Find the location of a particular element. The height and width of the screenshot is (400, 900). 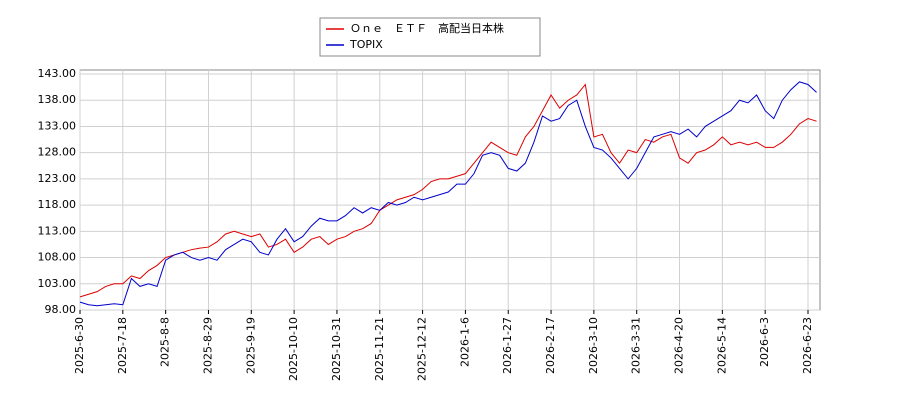

legend-label: Ｏｎｅ ＥＴＦ 高配当日本株 is located at coordinates (427, 28).